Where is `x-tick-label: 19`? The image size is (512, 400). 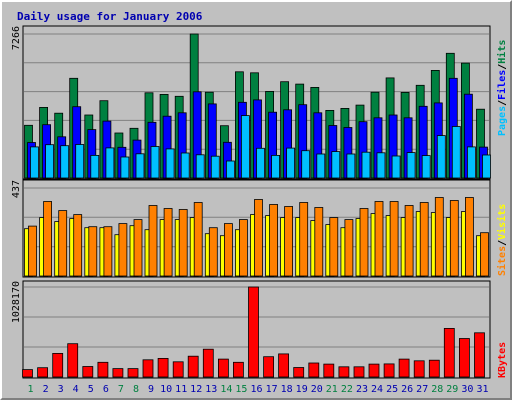 x-tick-label: 19 is located at coordinates (302, 389).